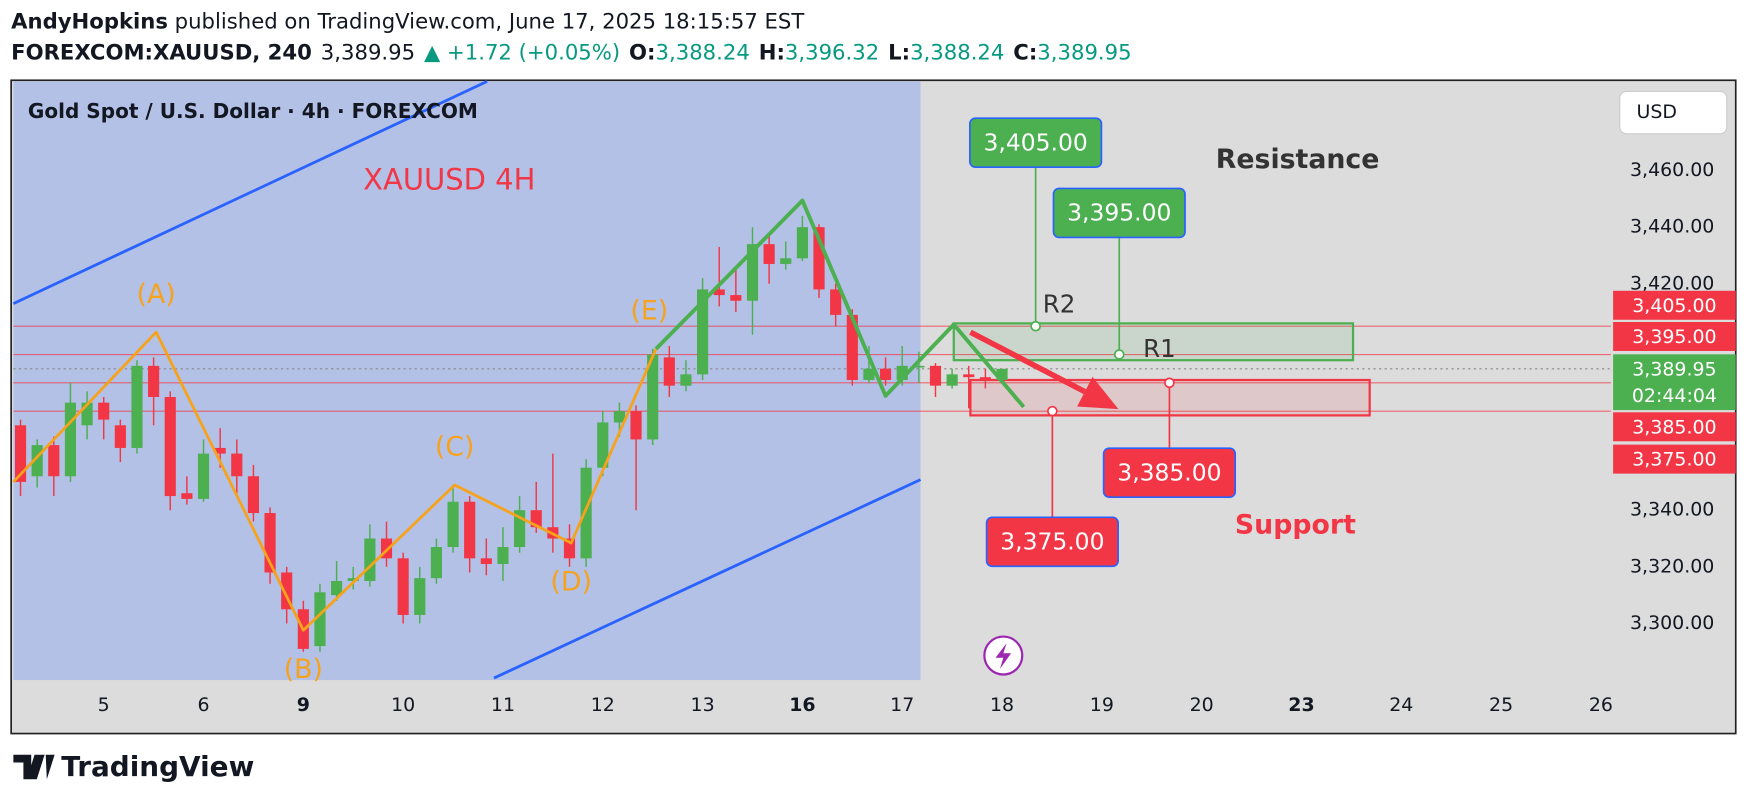 The width and height of the screenshot is (1748, 801). I want to click on x-tick-label: 20, so click(1202, 705).